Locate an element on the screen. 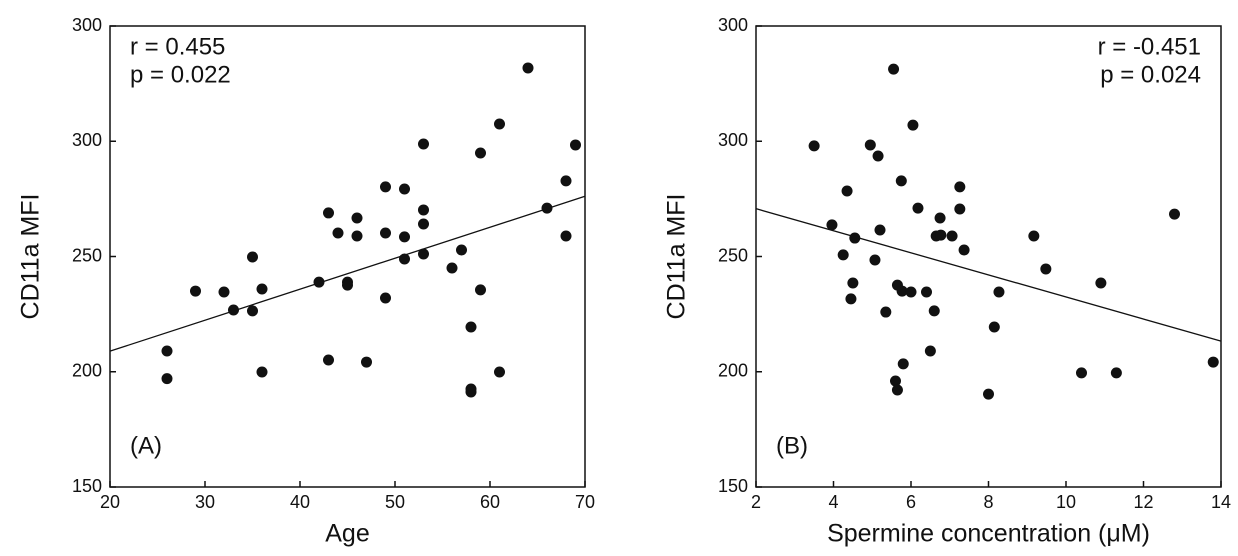 This screenshot has width=1238, height=556. x-tick-label: 50 is located at coordinates (395, 502).